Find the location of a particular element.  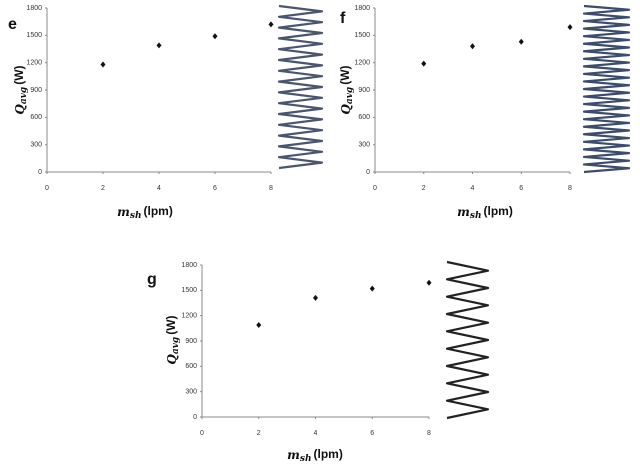

panel-label: g is located at coordinates (152, 279).